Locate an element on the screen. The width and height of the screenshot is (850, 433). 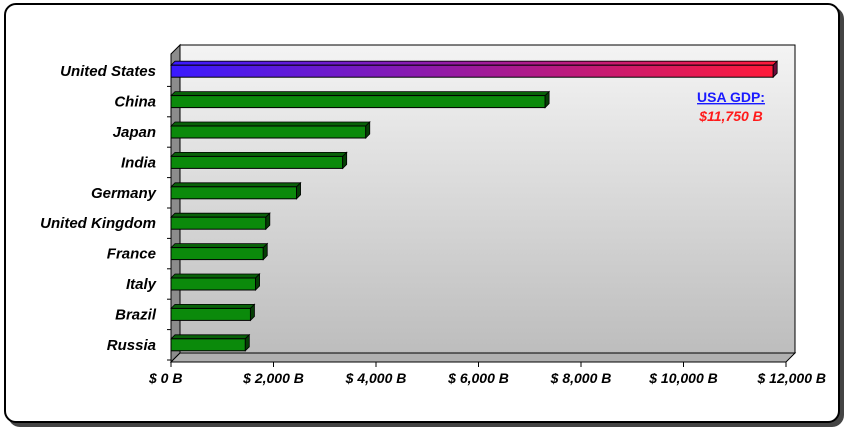
x-tick-label: $ 10,000 B is located at coordinates (683, 378).